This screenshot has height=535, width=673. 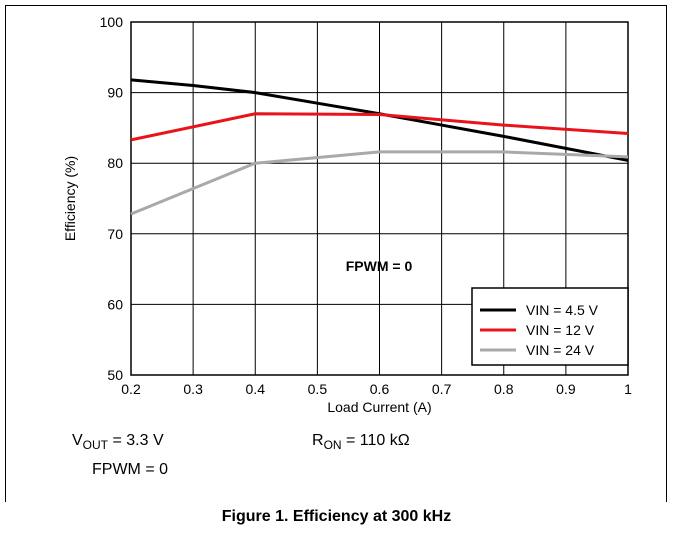 What do you see at coordinates (318, 389) in the screenshot?
I see `x-tick-label: 0.5` at bounding box center [318, 389].